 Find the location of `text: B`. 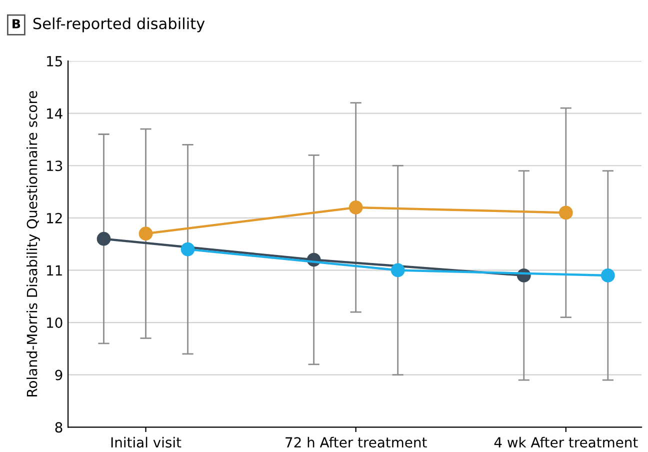

text: B is located at coordinates (16, 23).